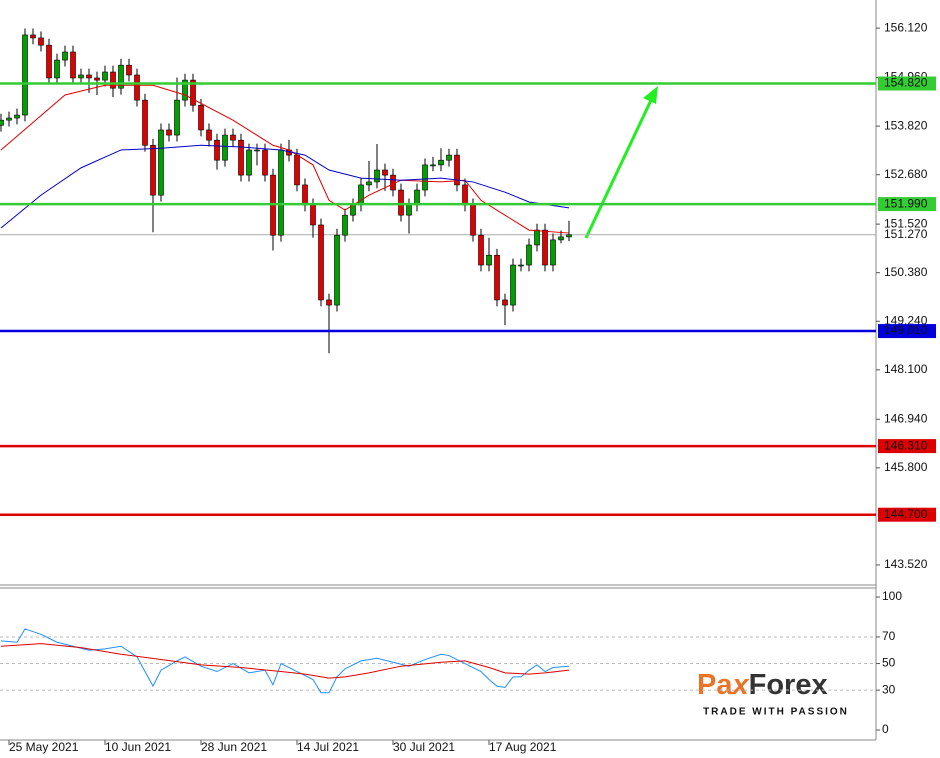  What do you see at coordinates (906, 223) in the screenshot?
I see `y-tick-label: 151.520` at bounding box center [906, 223].